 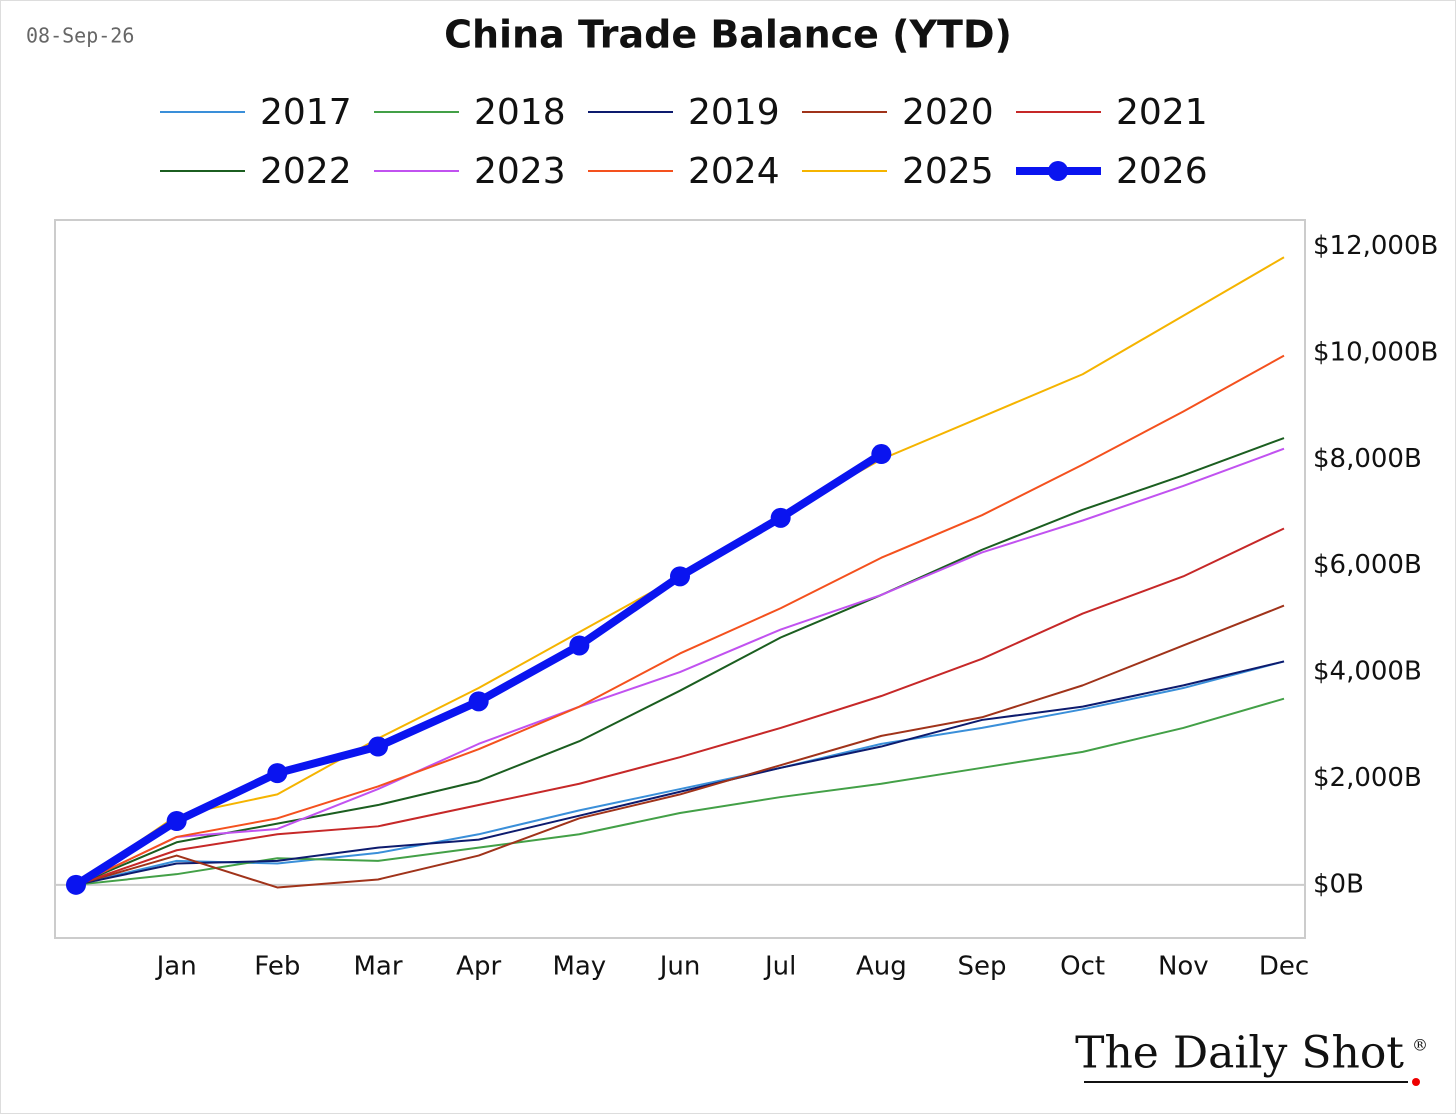 What do you see at coordinates (1058, 171) in the screenshot?
I see `legend-marker` at bounding box center [1058, 171].